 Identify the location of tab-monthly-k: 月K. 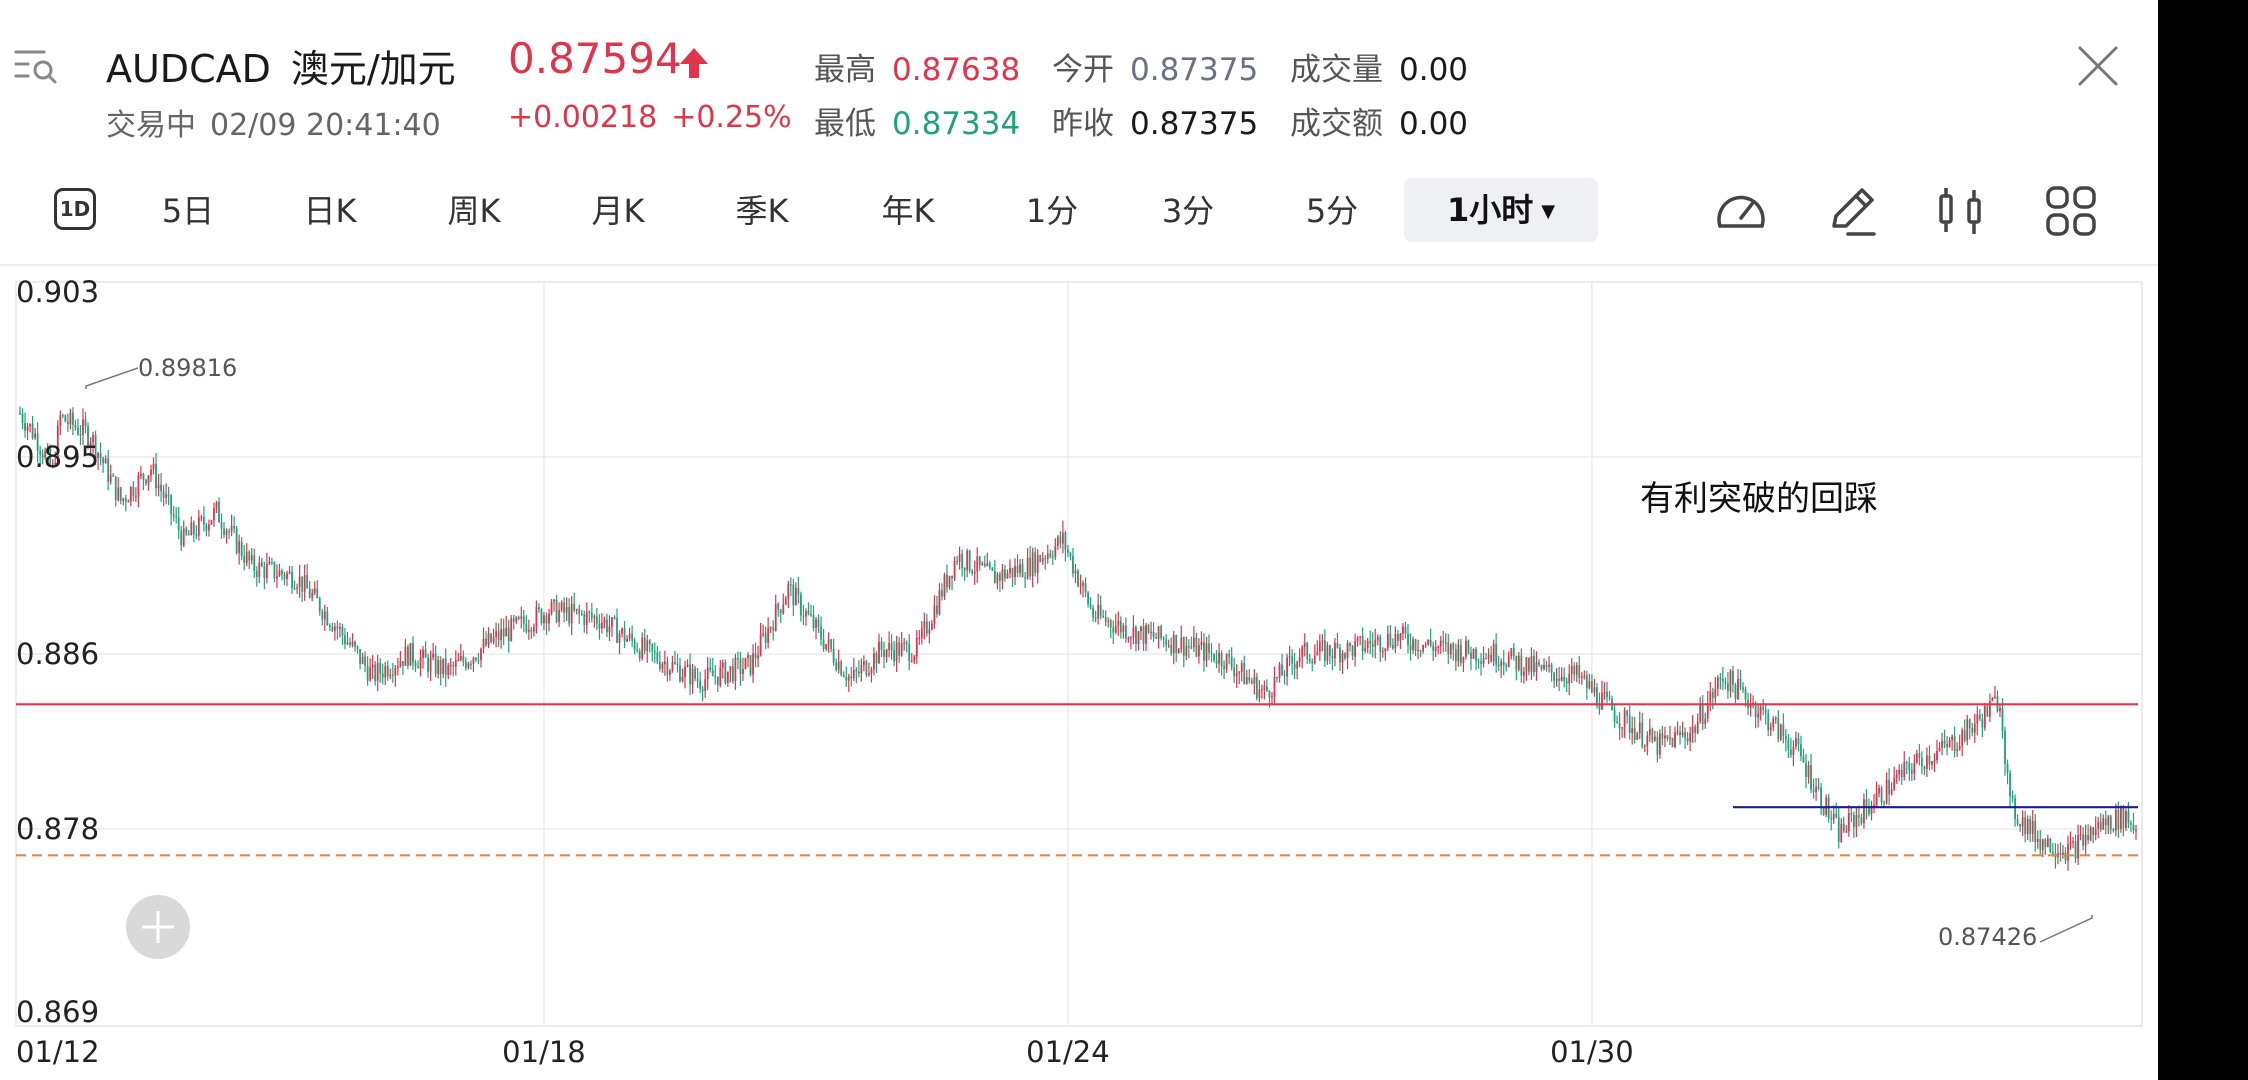
(618, 211).